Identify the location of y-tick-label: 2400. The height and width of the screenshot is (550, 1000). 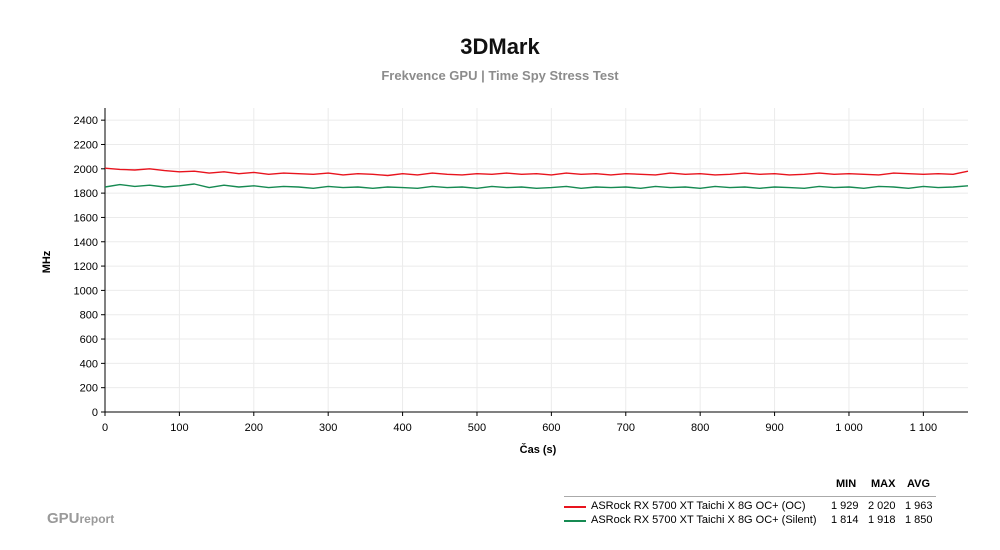
(86, 121).